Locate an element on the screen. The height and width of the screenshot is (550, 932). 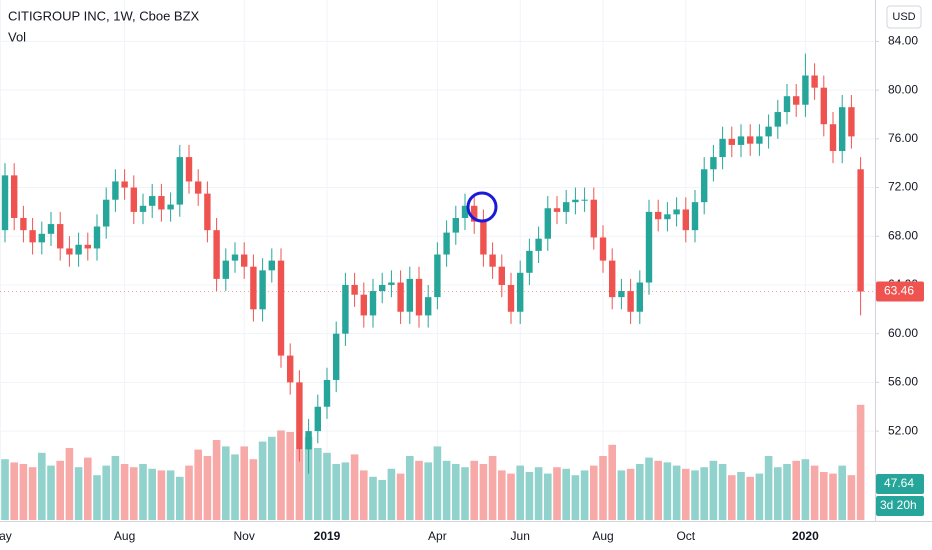
last-price-box is located at coordinates (900, 291).